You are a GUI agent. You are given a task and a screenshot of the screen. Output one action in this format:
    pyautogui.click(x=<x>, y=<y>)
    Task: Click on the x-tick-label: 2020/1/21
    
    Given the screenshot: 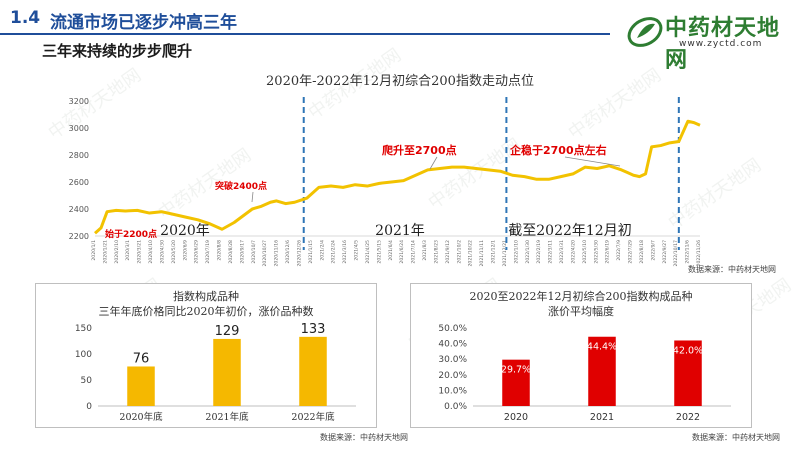 What is the action you would take?
    pyautogui.click(x=105, y=252)
    